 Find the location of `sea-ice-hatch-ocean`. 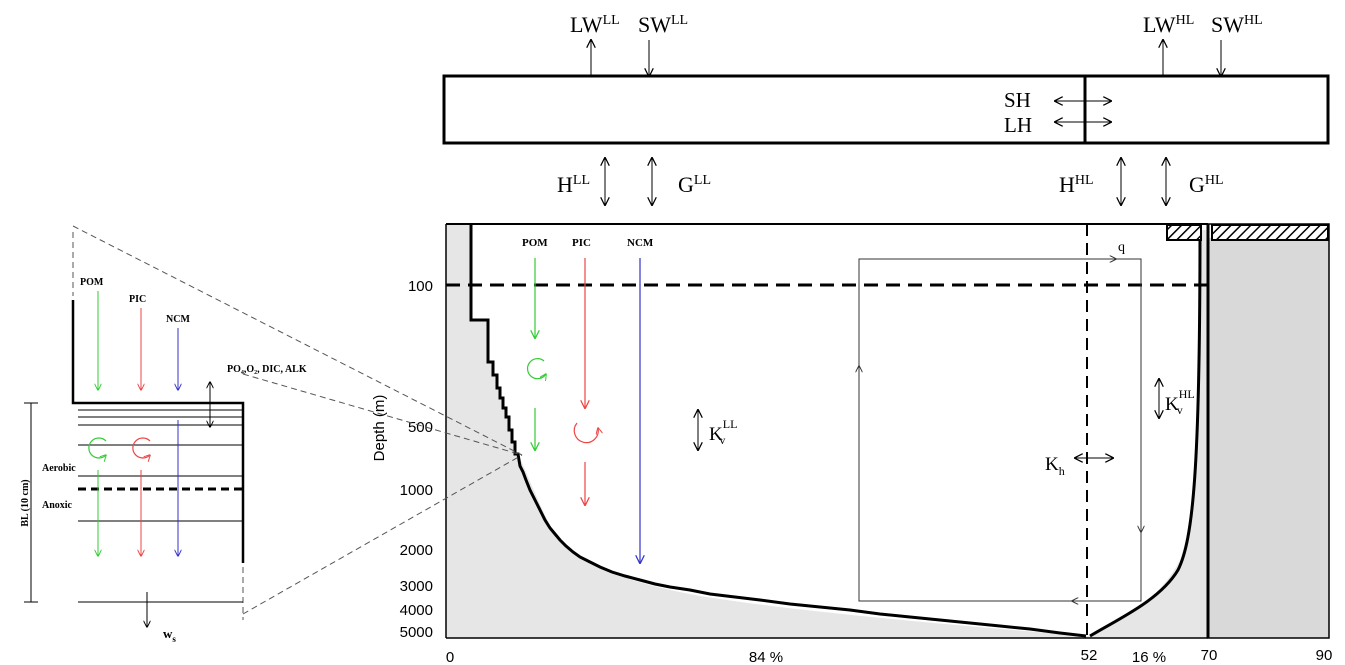

sea-ice-hatch-ocean is located at coordinates (1184, 232).